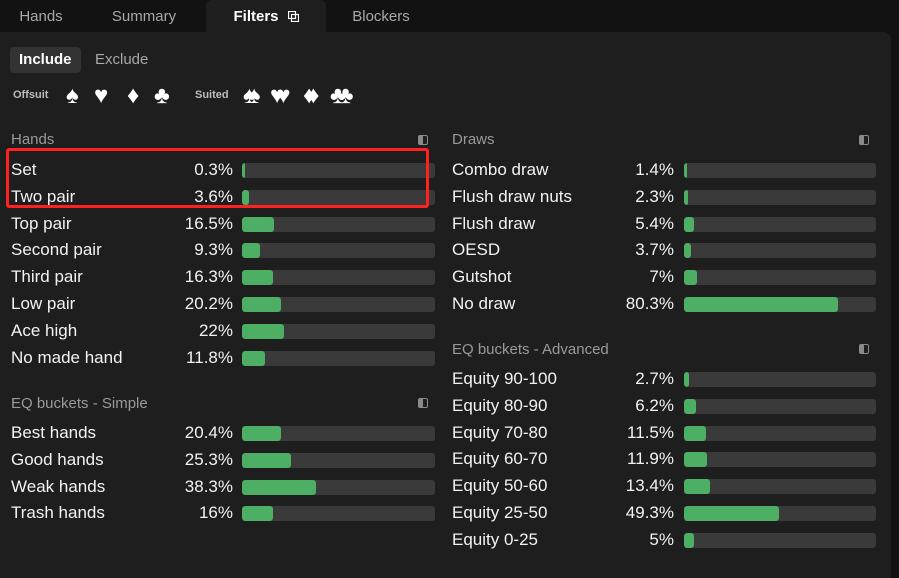 This screenshot has height=578, width=899. What do you see at coordinates (530, 349) in the screenshot?
I see `eq-advanced-section-title: EQ buckets - Advanced` at bounding box center [530, 349].